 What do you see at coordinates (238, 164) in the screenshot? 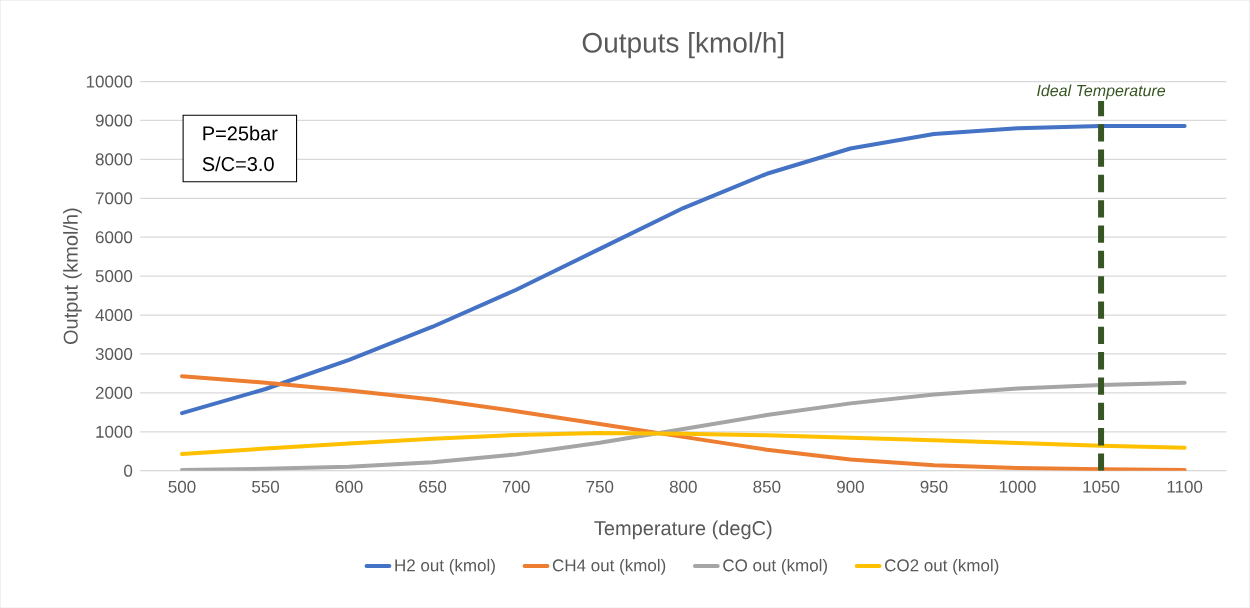
I see `annotation: S/C=3.0` at bounding box center [238, 164].